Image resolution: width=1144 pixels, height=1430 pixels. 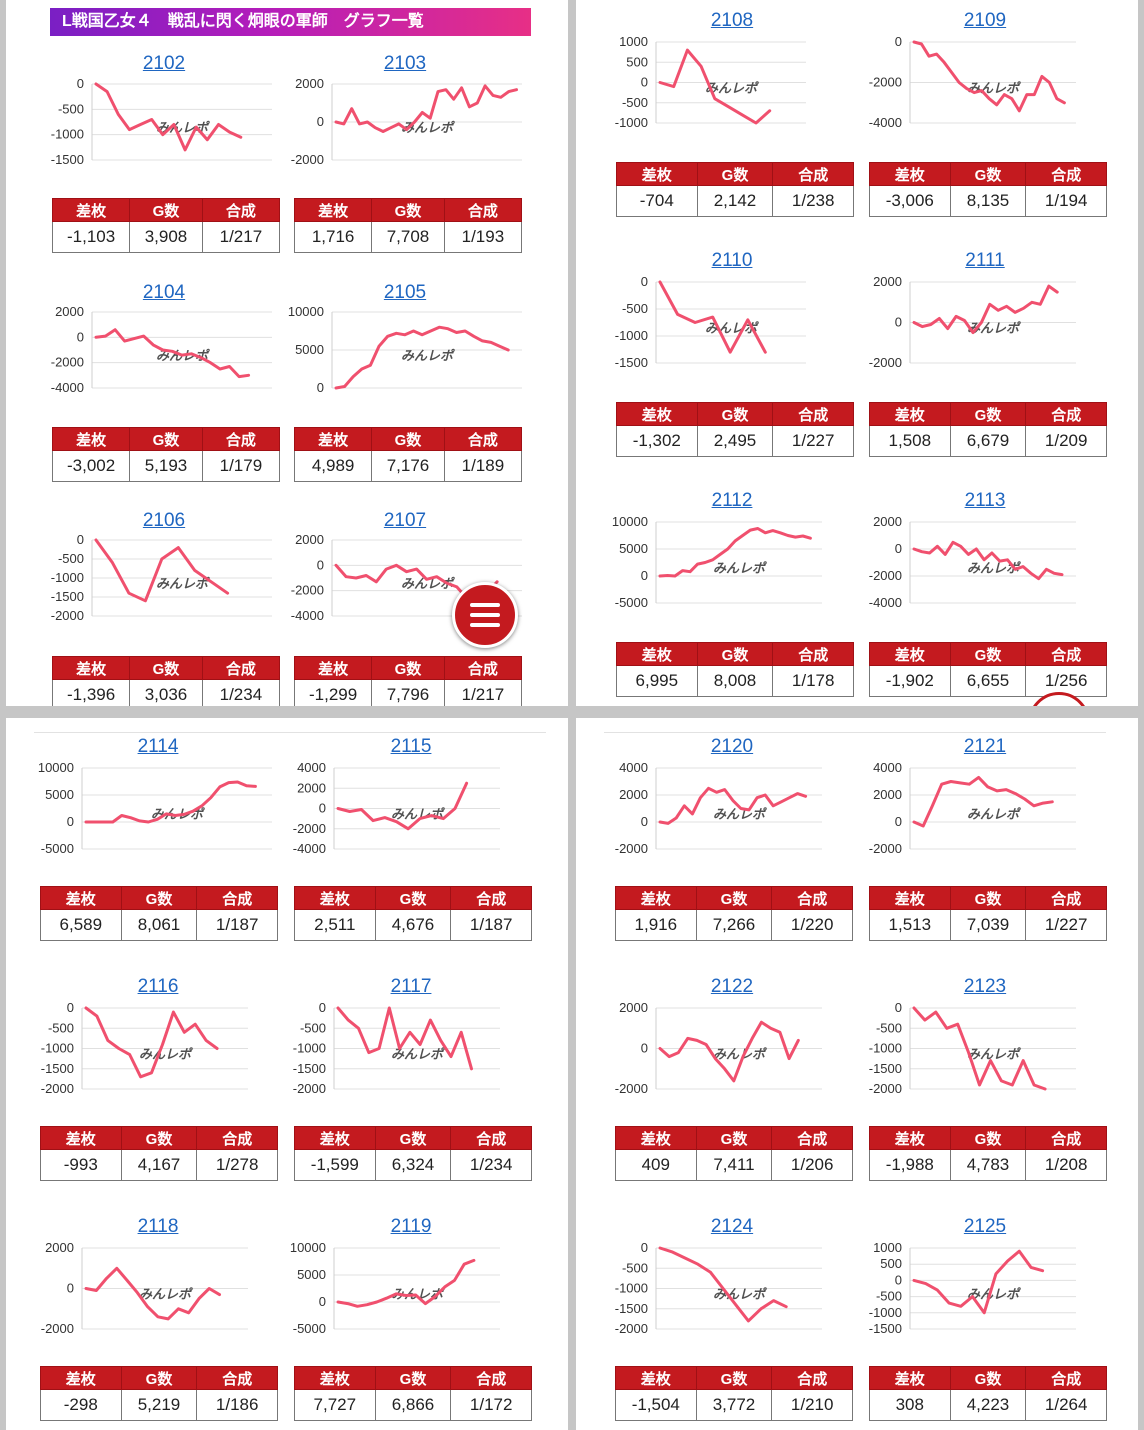 What do you see at coordinates (656, 925) in the screenshot?
I see `diff-value: 1,916` at bounding box center [656, 925].